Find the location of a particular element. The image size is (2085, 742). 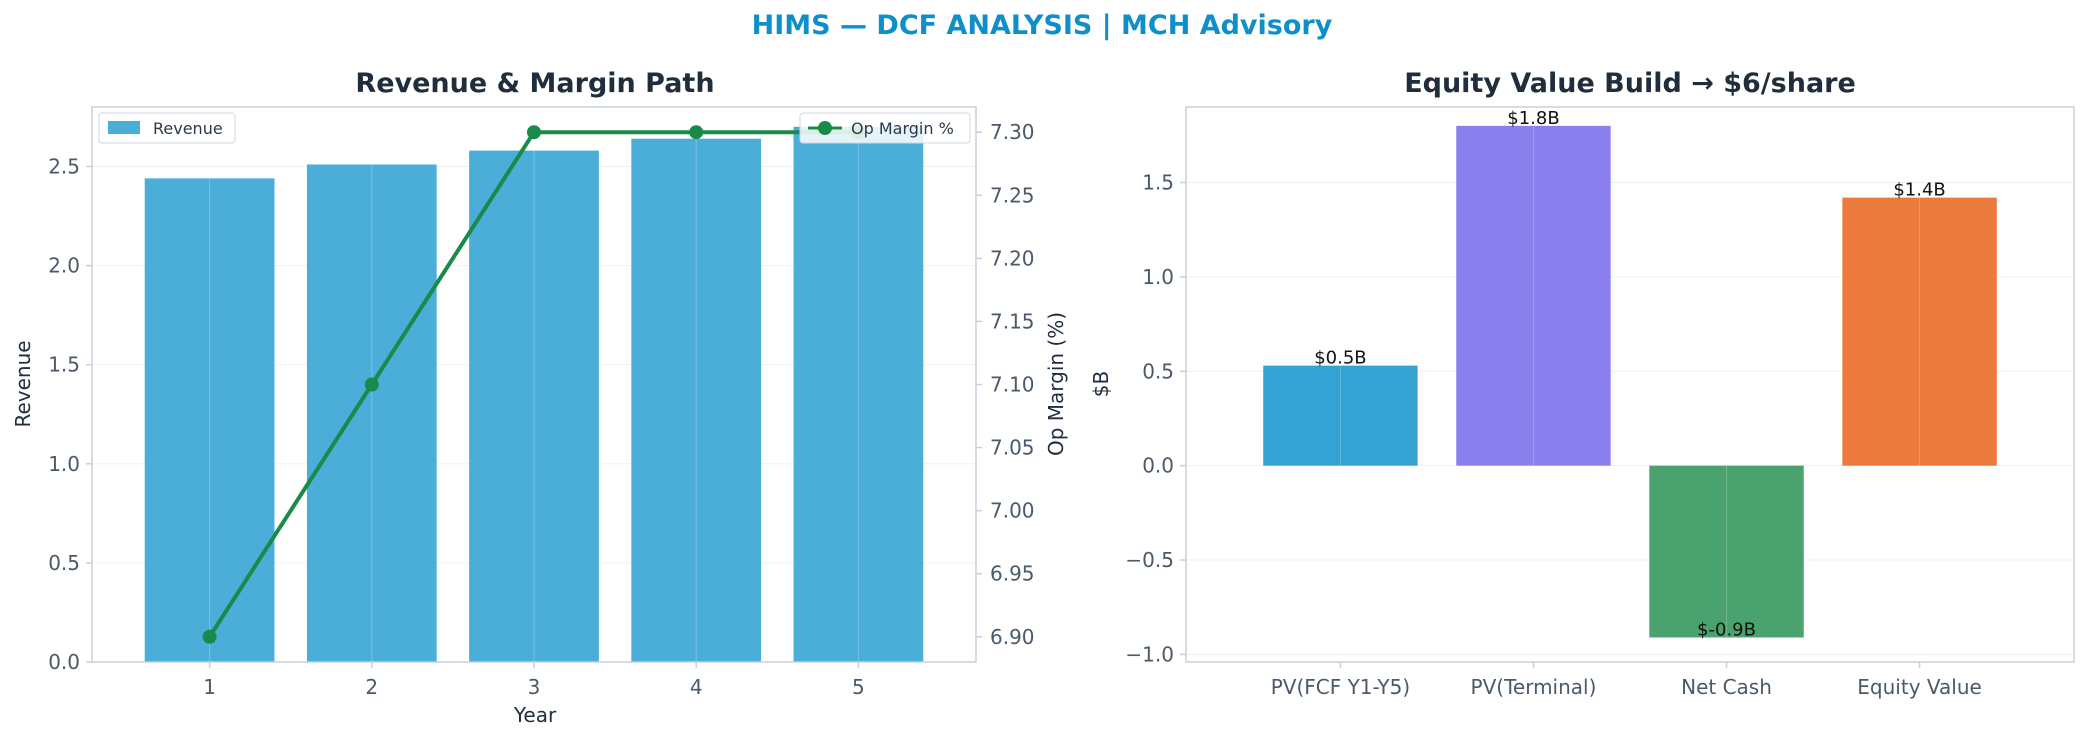

equity-tick-label: −0.5 is located at coordinates (1149, 560).